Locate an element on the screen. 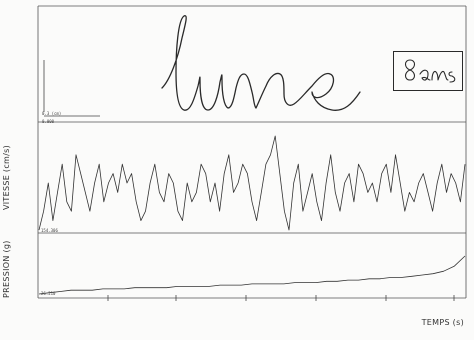 The height and width of the screenshot is (340, 474). age-note-box is located at coordinates (428, 71).